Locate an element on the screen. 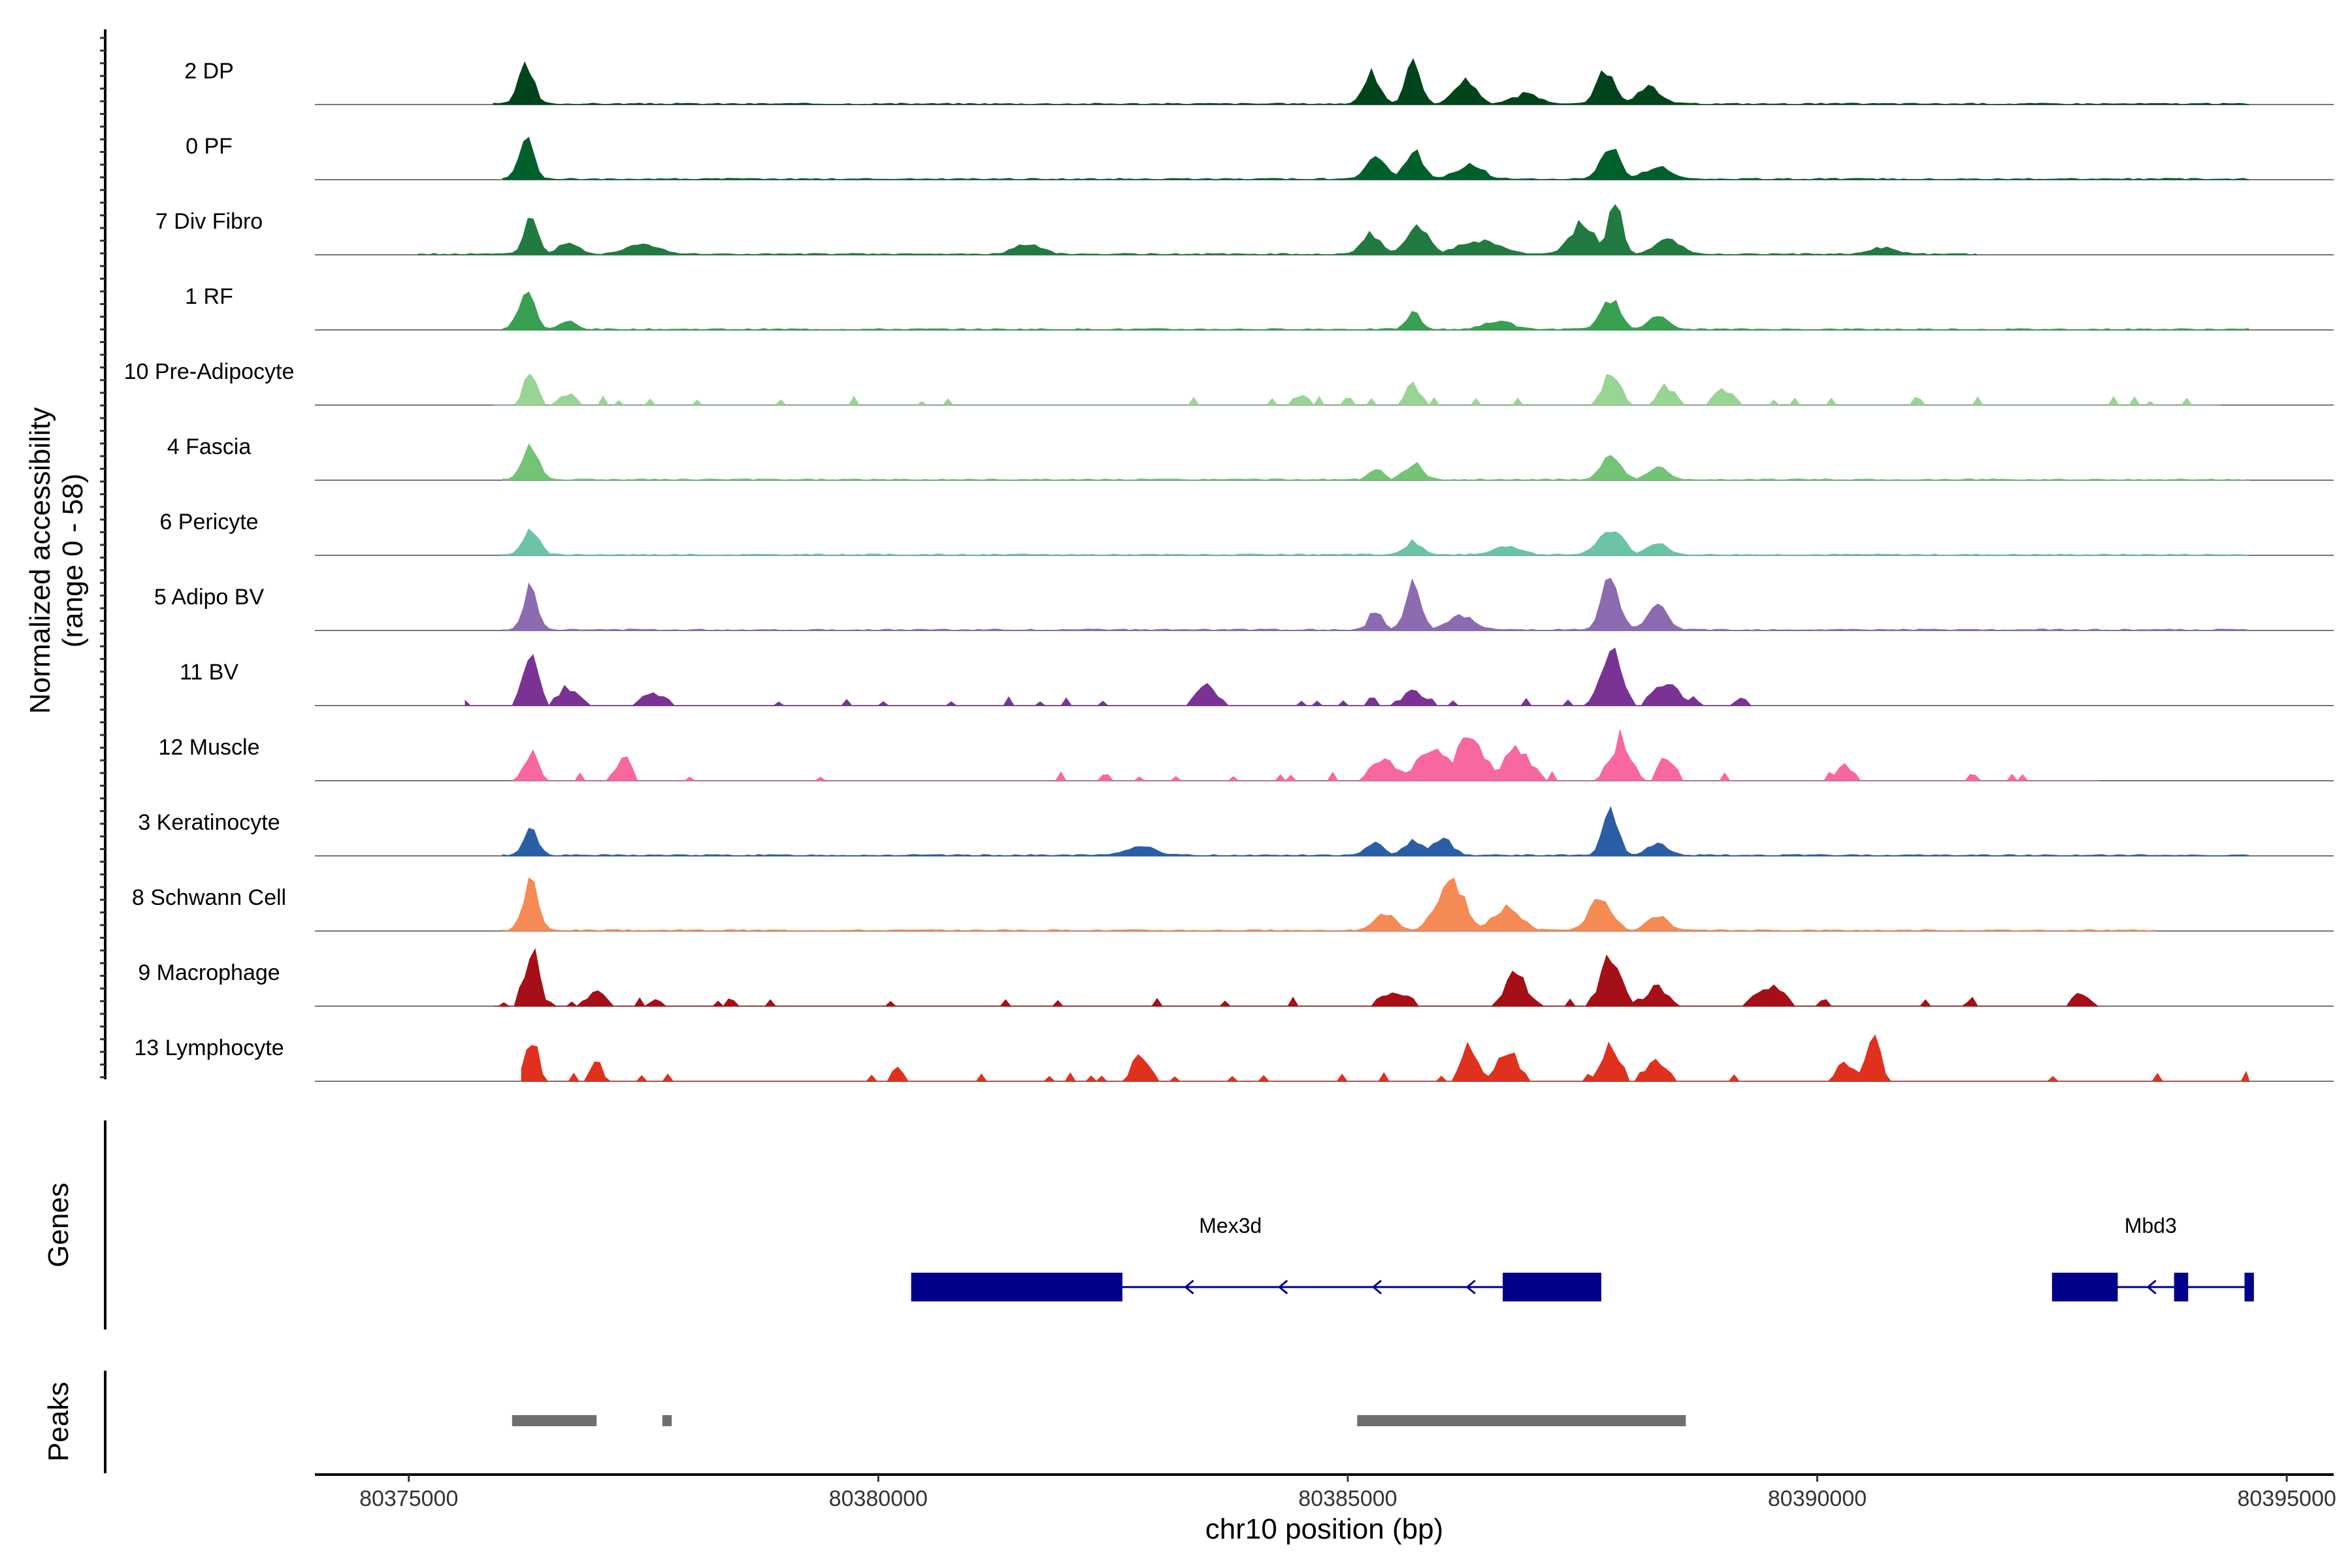 This screenshot has height=1568, width=2352. track-9: 11 BV is located at coordinates (1257, 677).